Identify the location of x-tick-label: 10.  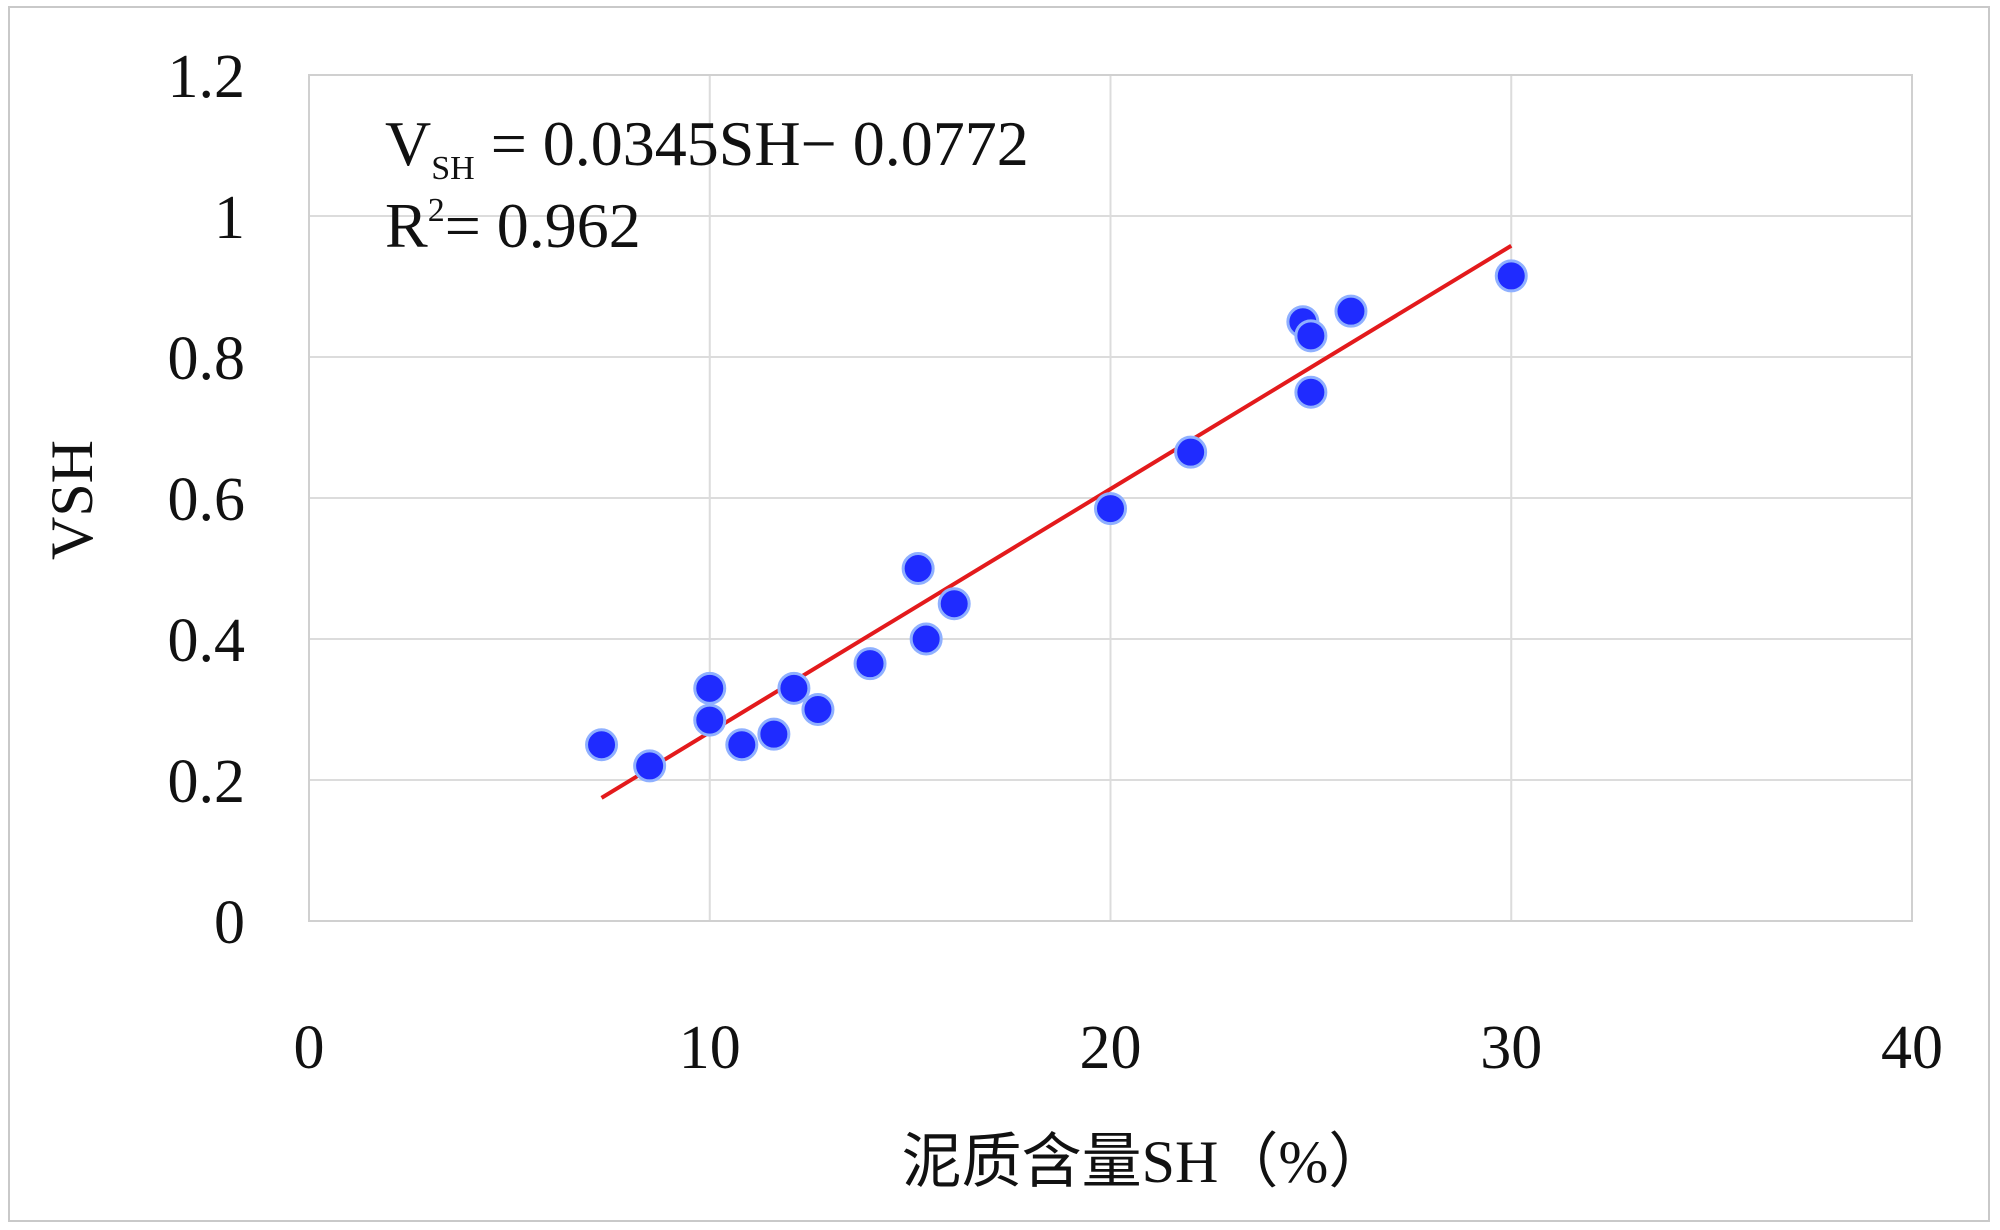
(710, 1048).